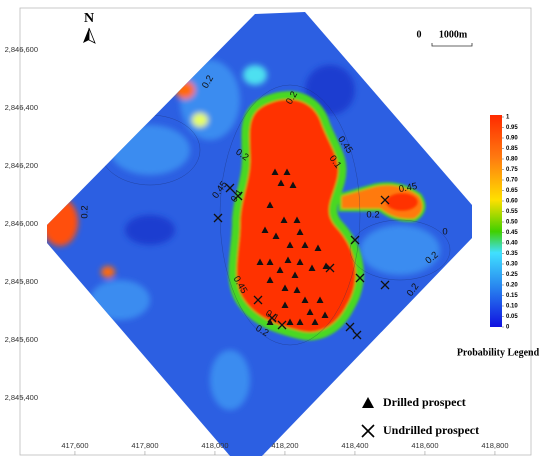 The width and height of the screenshot is (550, 464). Describe the element at coordinates (512, 296) in the screenshot. I see `legend-tick-label: 0.15` at that location.